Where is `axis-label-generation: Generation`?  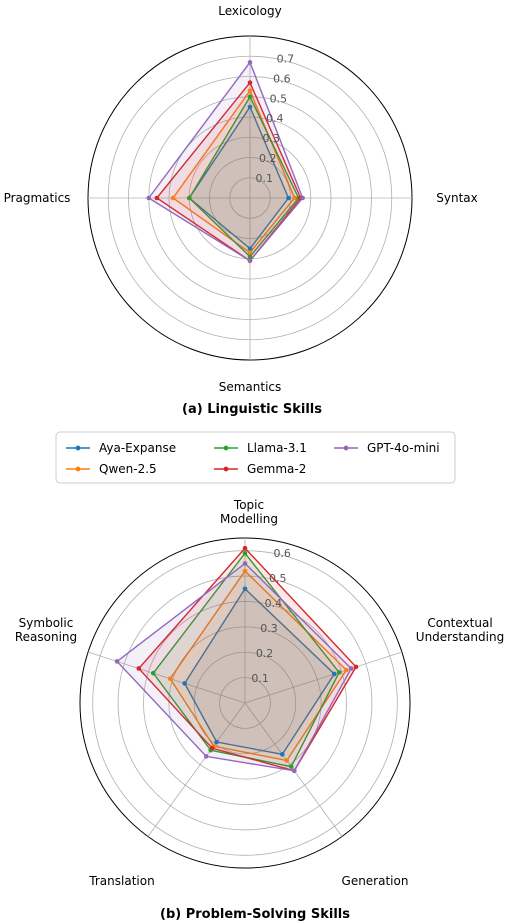
axis-label-generation: Generation is located at coordinates (375, 881).